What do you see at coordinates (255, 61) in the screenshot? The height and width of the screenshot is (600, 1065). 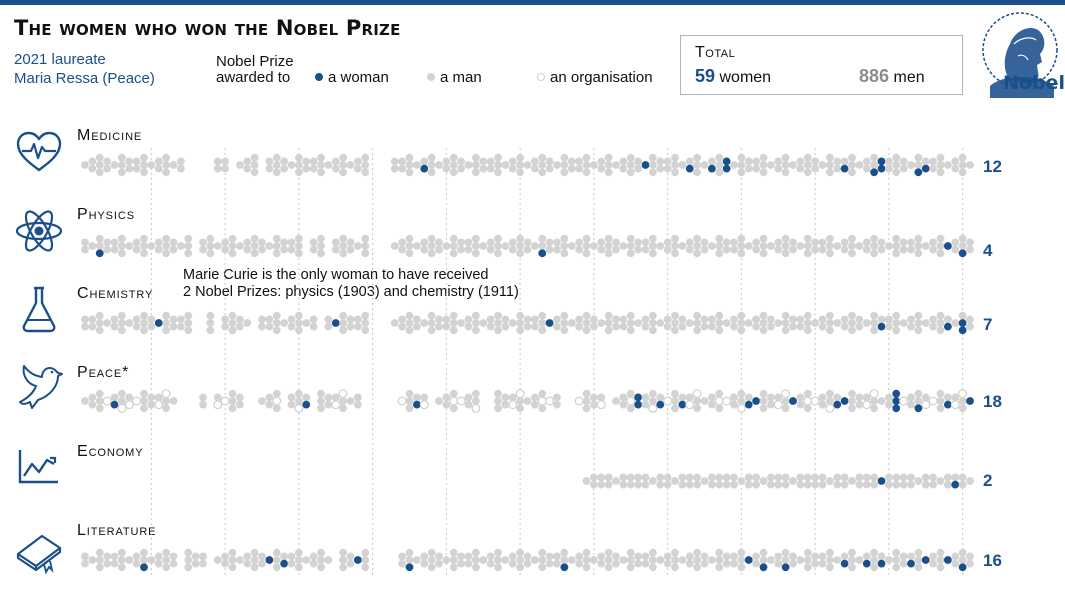 I see `legend-title-line1: Nobel Prize` at bounding box center [255, 61].